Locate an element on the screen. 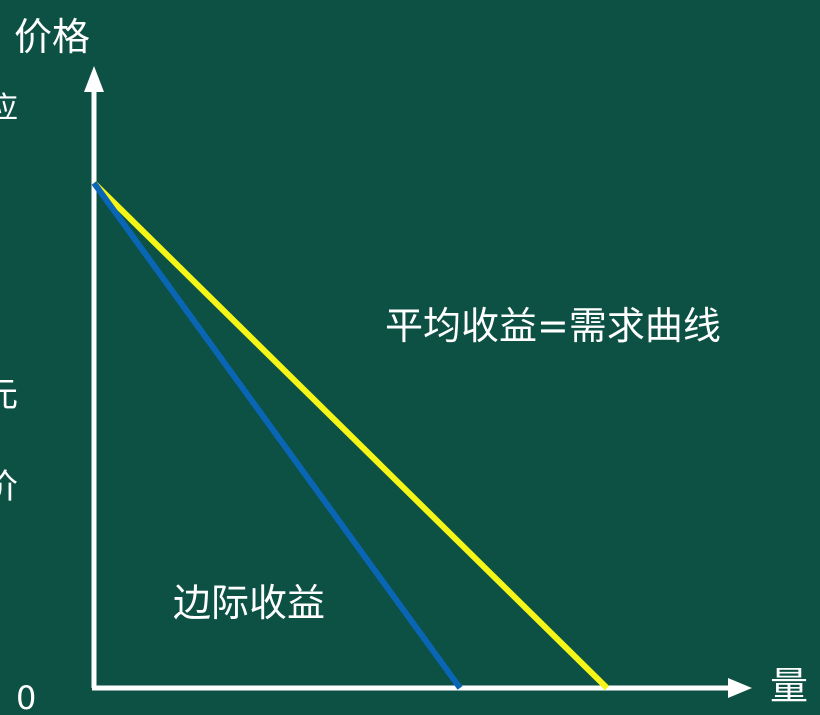 The image size is (820, 715). x-axis-arrowhead is located at coordinates (740, 688).